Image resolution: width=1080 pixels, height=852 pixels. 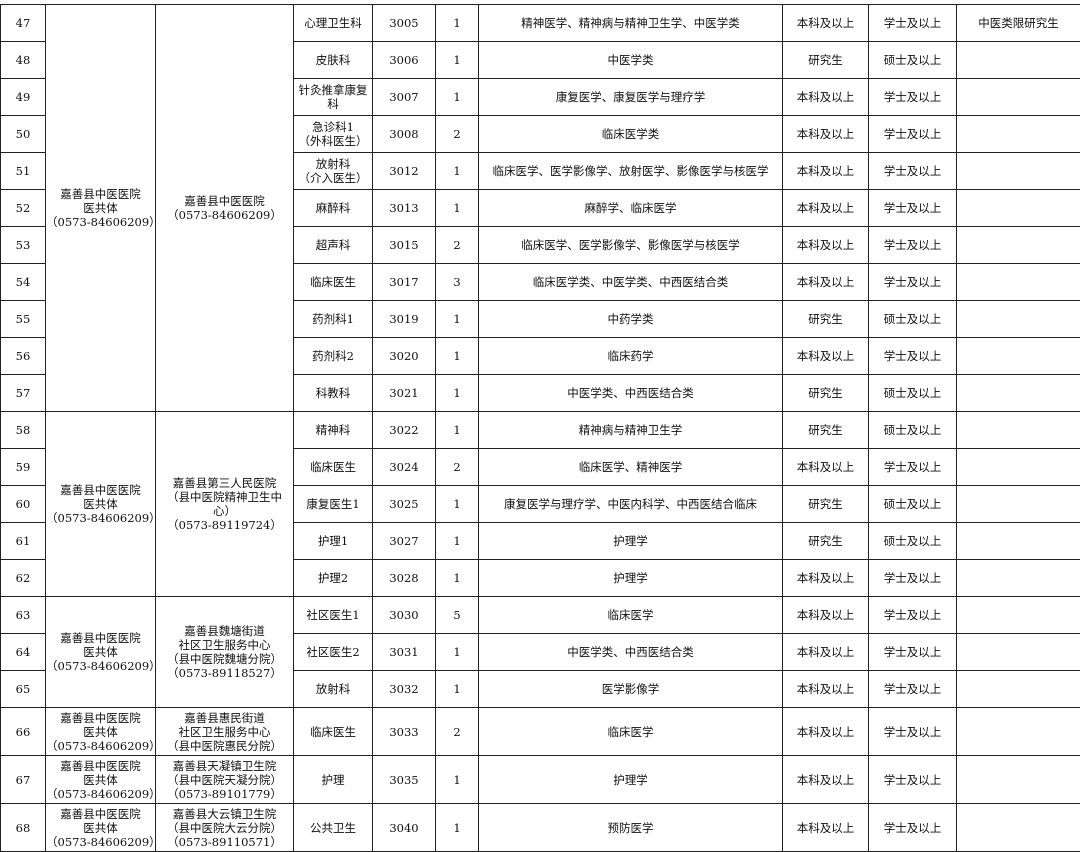 I want to click on post-line: 社区医生1, so click(x=333, y=615).